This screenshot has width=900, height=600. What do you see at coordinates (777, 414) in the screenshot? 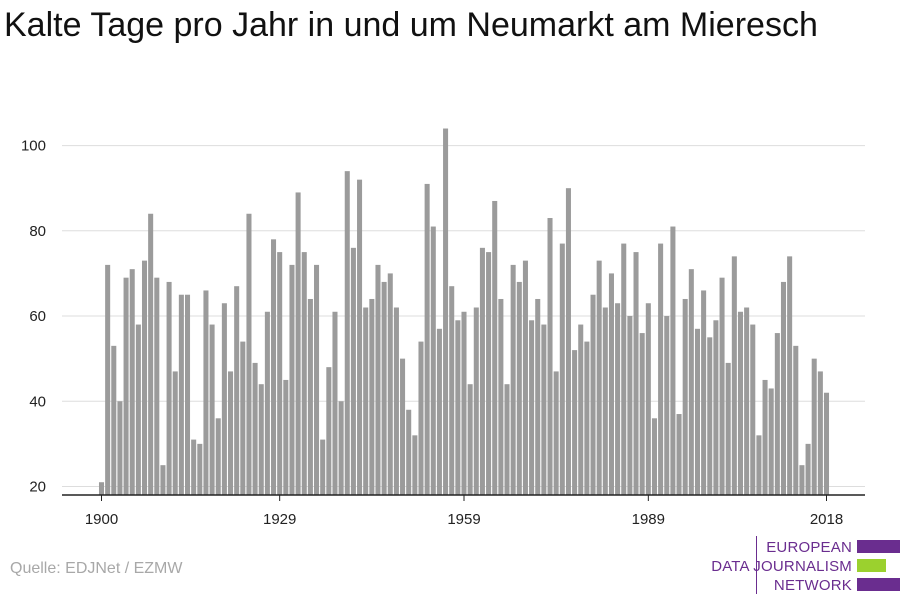
I see `bar-2010` at bounding box center [777, 414].